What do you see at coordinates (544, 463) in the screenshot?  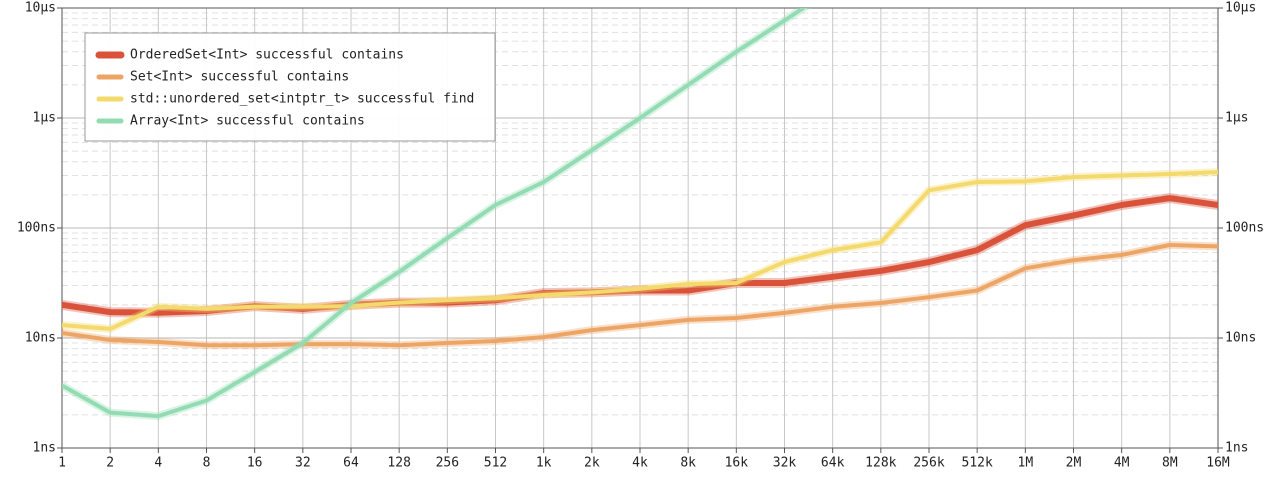 I see `x-tick-label: 1k` at bounding box center [544, 463].